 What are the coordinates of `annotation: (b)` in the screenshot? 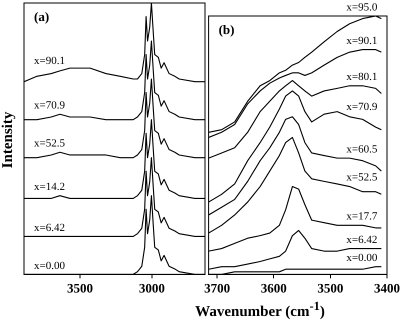 It's located at (226, 29).